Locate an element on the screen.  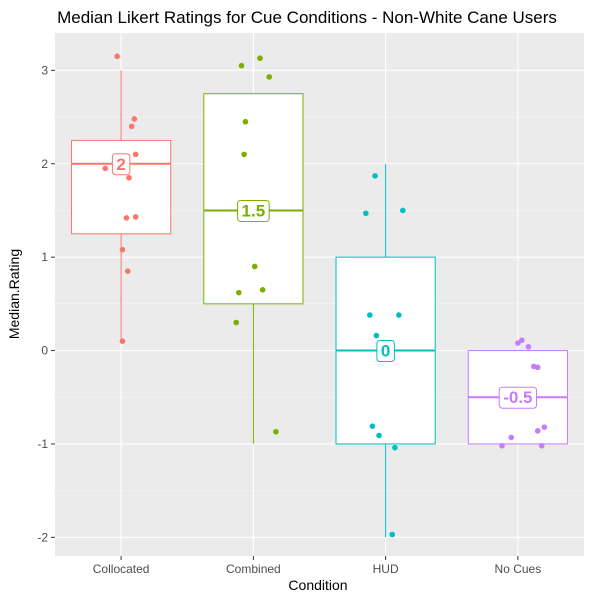
x-tick-label: HUD is located at coordinates (386, 569).